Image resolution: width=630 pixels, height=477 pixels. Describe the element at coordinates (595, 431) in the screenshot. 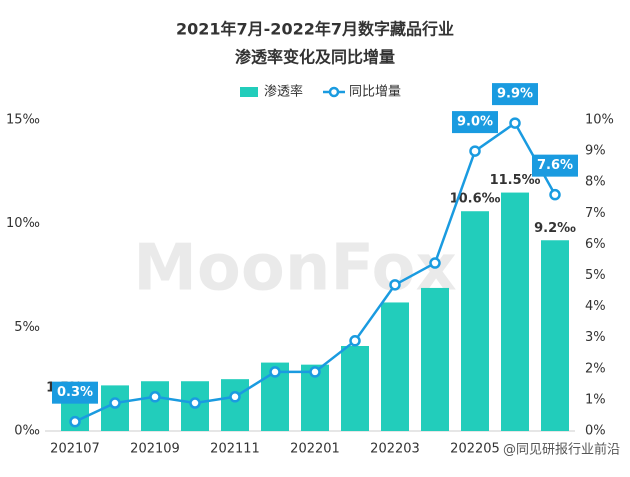

I see `y2-tick-label: 0%` at that location.